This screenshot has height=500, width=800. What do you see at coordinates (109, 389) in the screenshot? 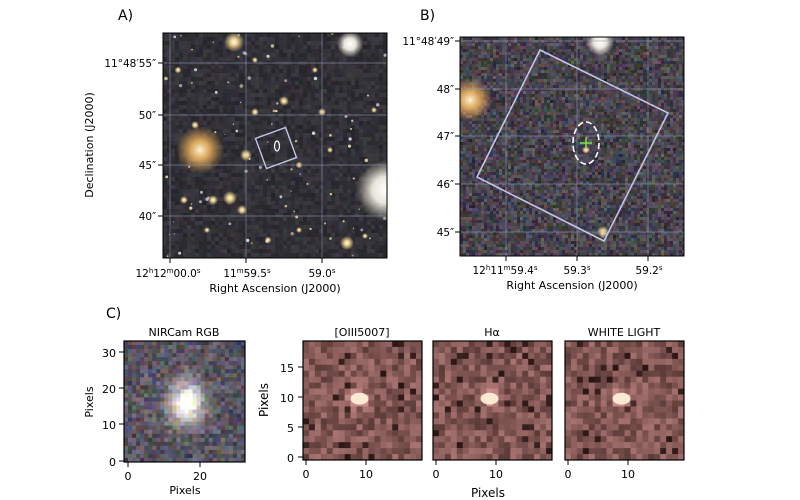
I see `cutout-ytick: 20` at bounding box center [109, 389].